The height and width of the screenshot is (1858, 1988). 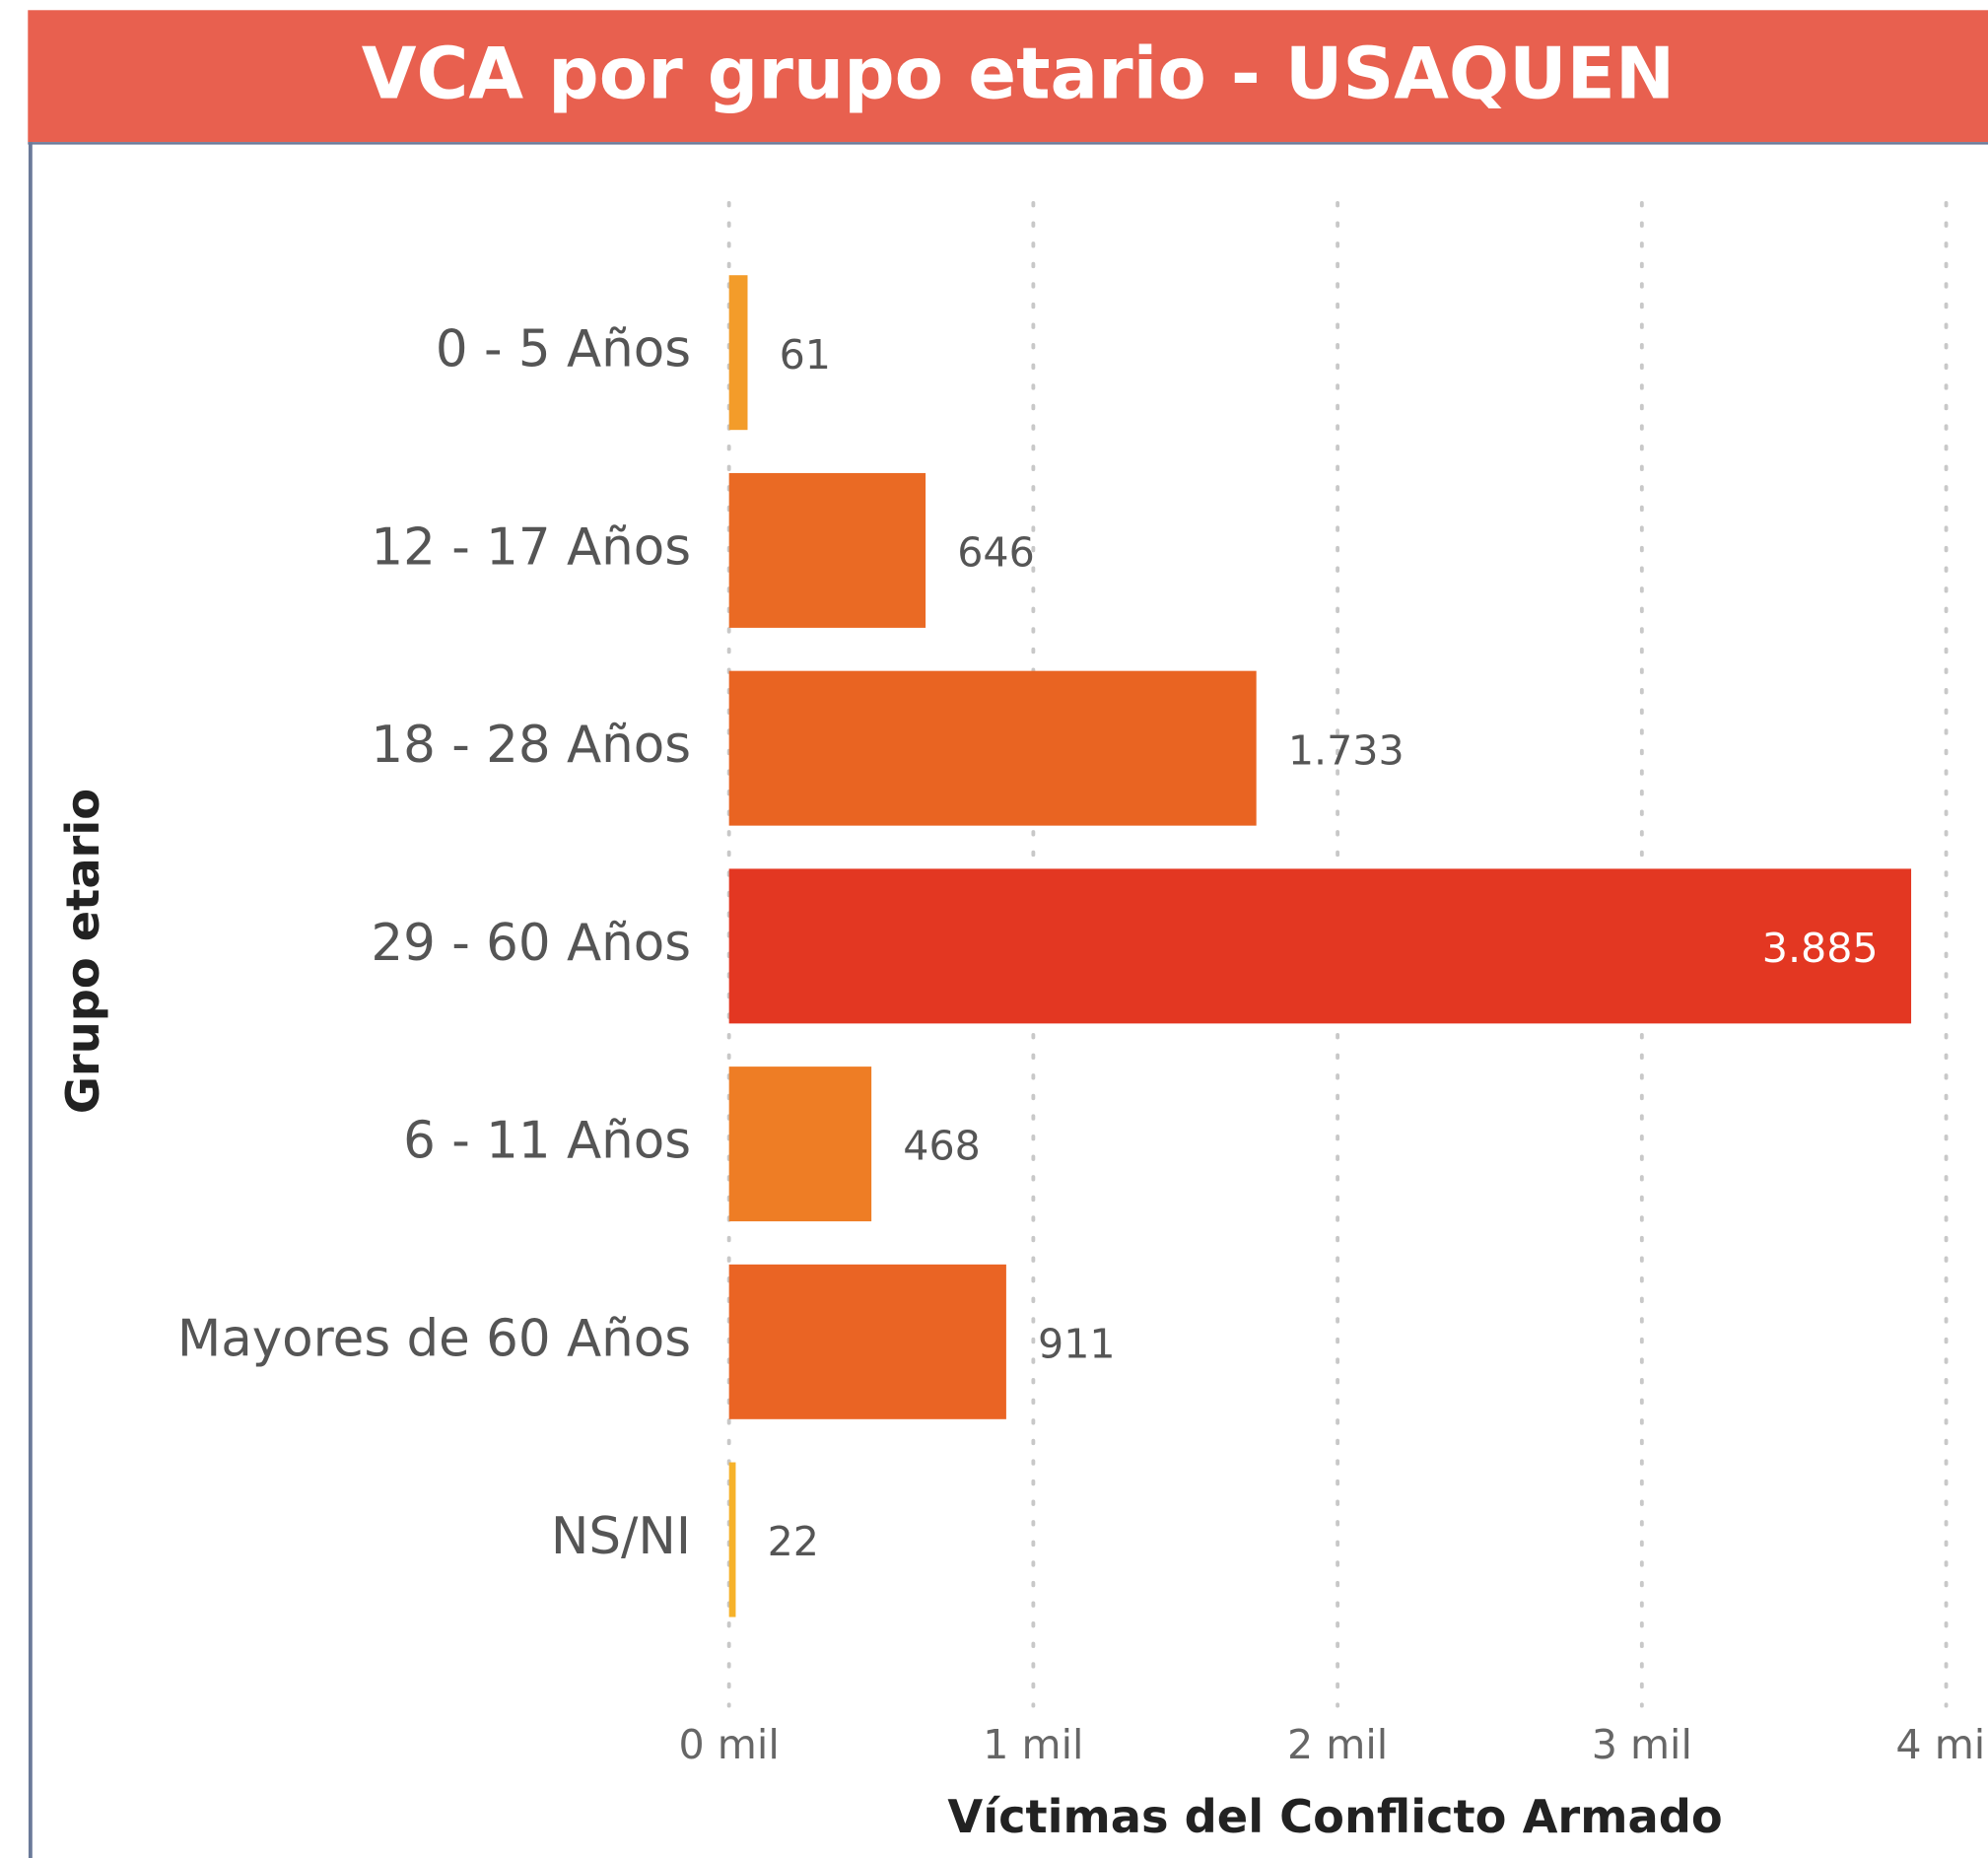 What do you see at coordinates (729, 1744) in the screenshot?
I see `x-tick-label: 0 mil` at bounding box center [729, 1744].